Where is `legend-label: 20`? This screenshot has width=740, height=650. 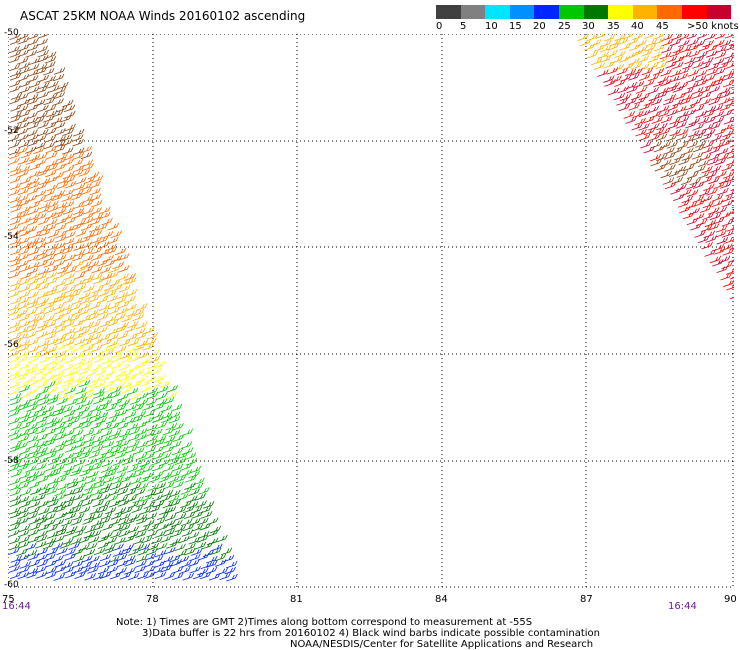 legend-label: 20 is located at coordinates (539, 26).